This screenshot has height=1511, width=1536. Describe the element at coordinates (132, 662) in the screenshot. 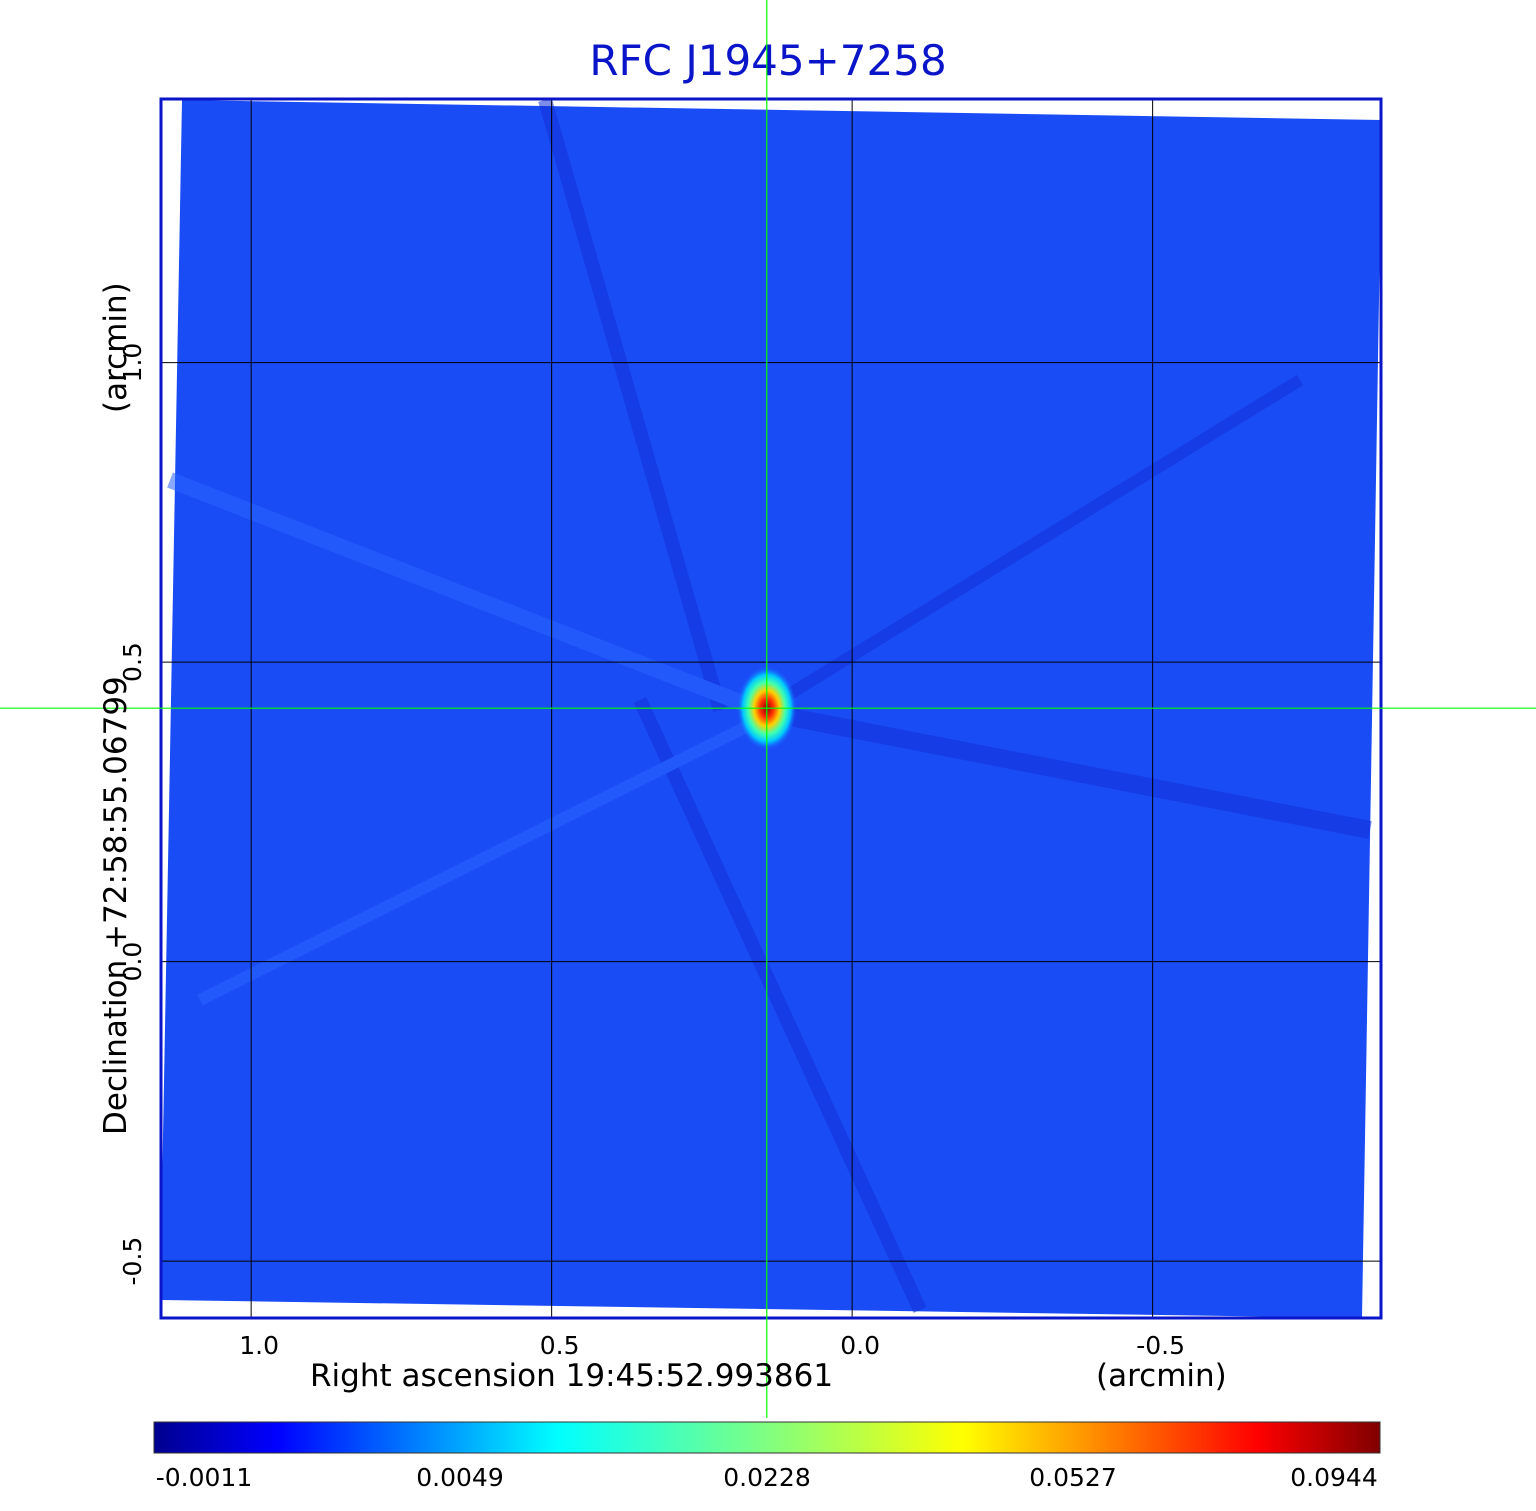

I see `y-tick-label: 0.5` at that location.